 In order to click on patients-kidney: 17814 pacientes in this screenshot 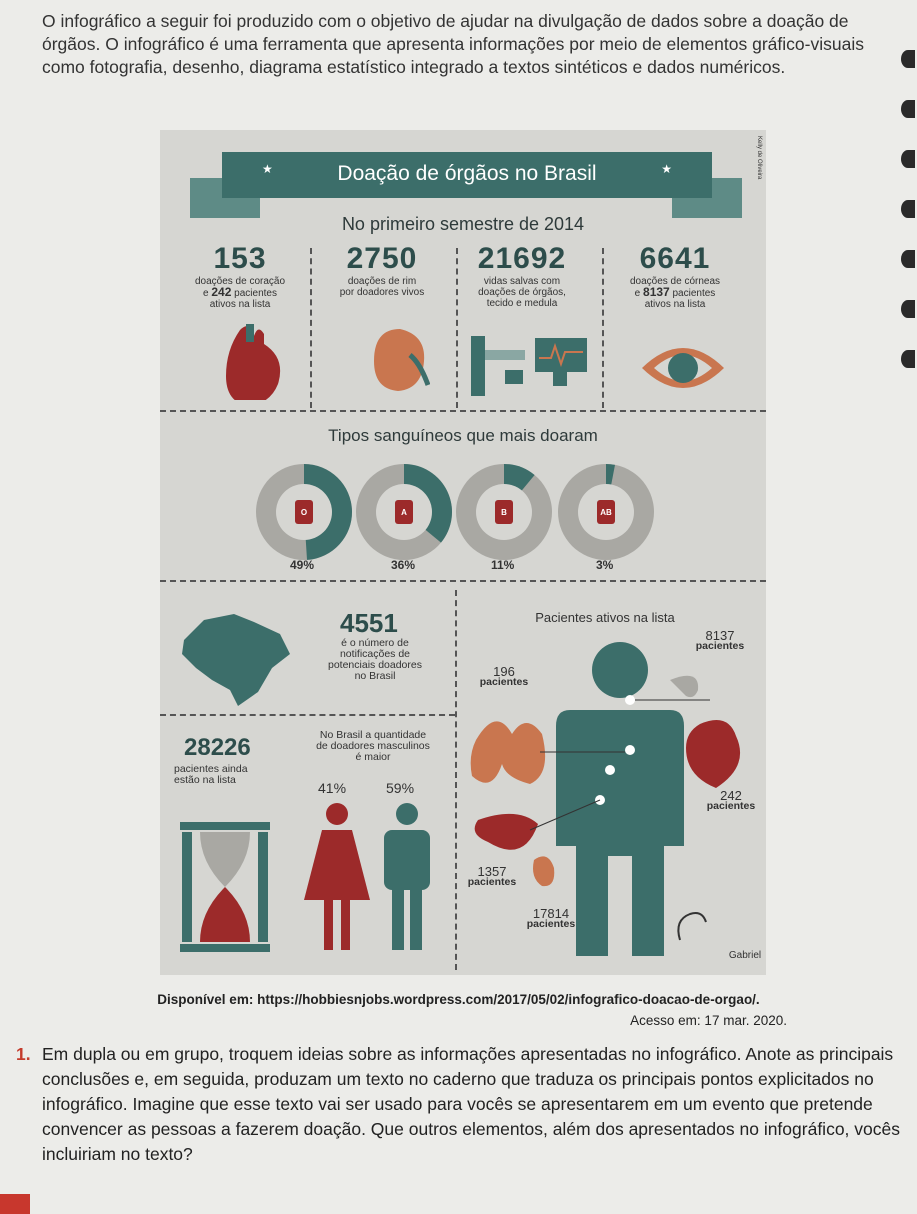, I will do `click(551, 918)`.